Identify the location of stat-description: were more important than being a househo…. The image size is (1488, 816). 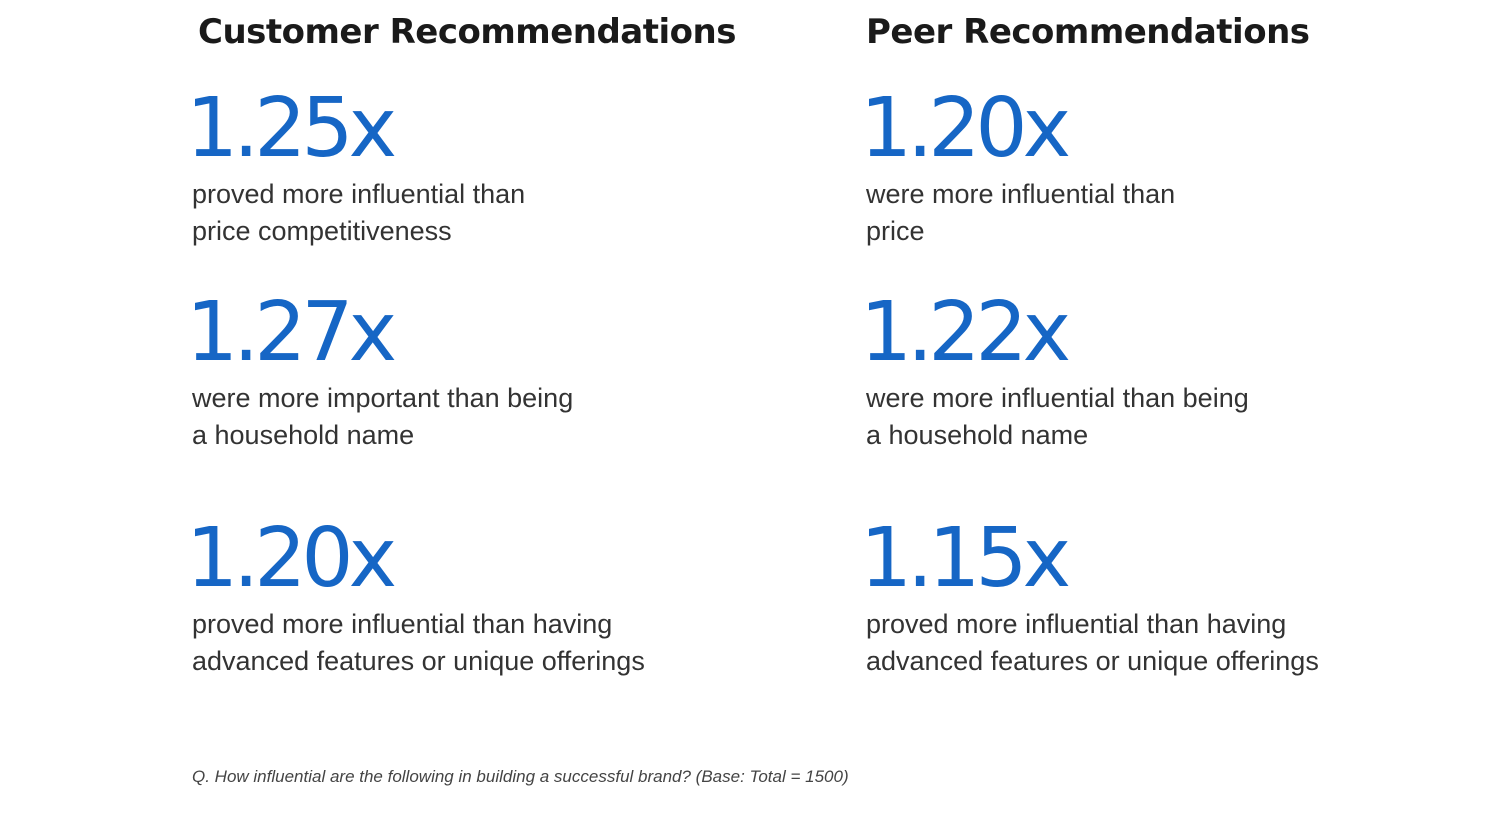
(492, 417).